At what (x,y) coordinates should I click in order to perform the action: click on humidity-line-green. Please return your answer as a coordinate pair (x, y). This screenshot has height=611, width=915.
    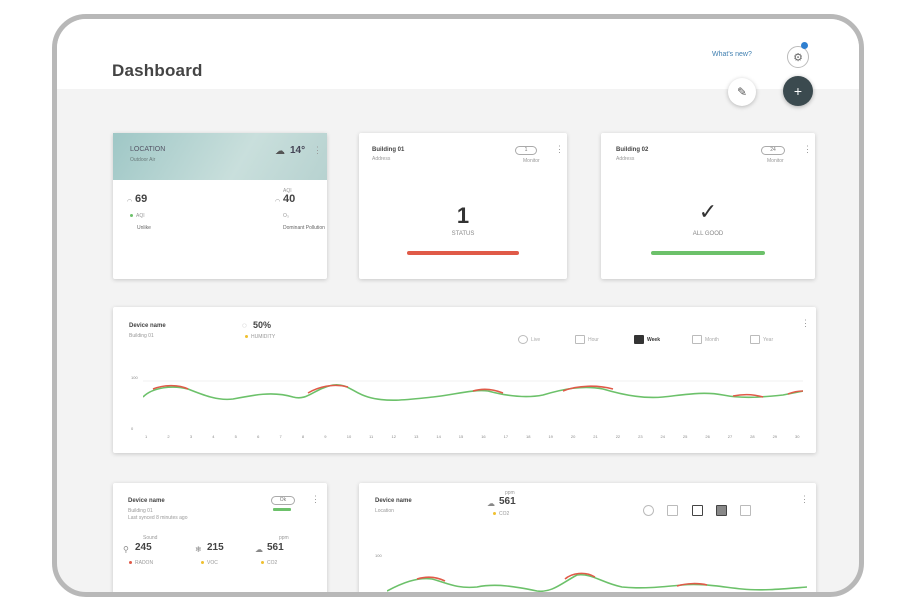
    Looking at the image, I should click on (473, 392).